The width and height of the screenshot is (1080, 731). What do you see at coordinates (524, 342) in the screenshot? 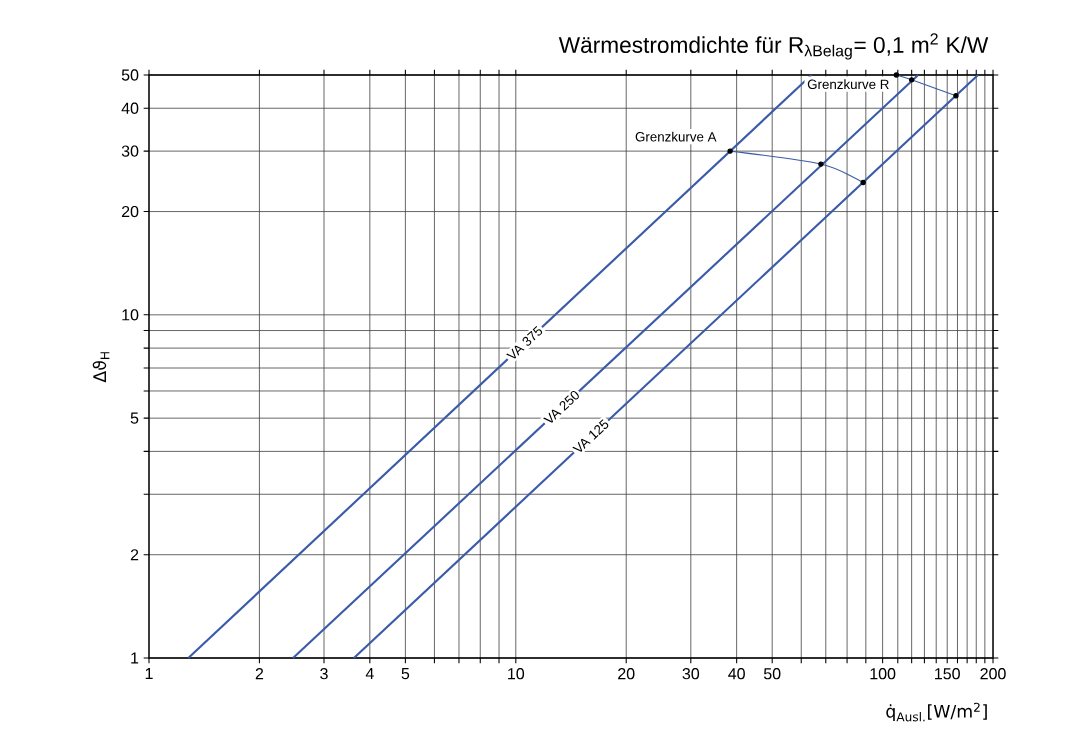
I see `text: VA 375` at bounding box center [524, 342].